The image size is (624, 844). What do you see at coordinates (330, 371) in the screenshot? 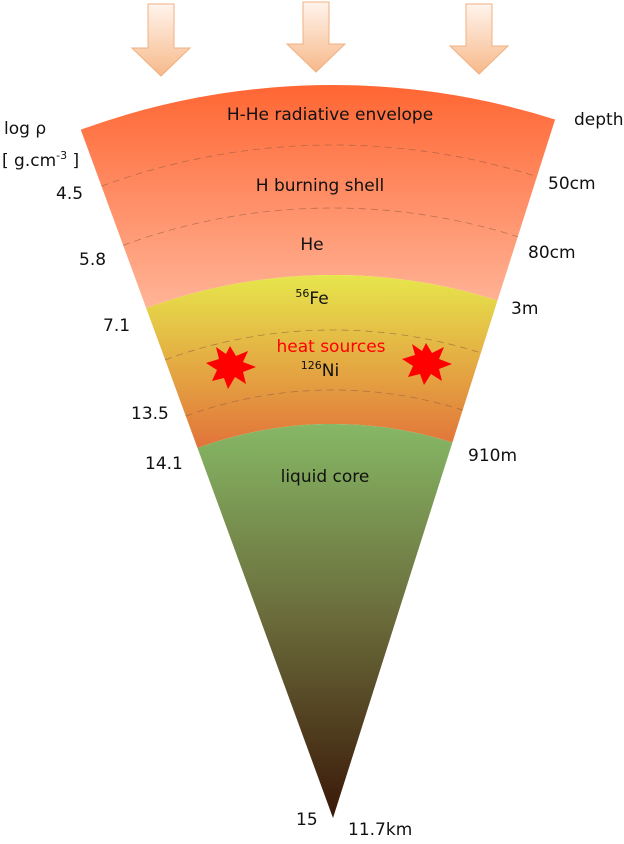
I see `element: Ni` at bounding box center [330, 371].